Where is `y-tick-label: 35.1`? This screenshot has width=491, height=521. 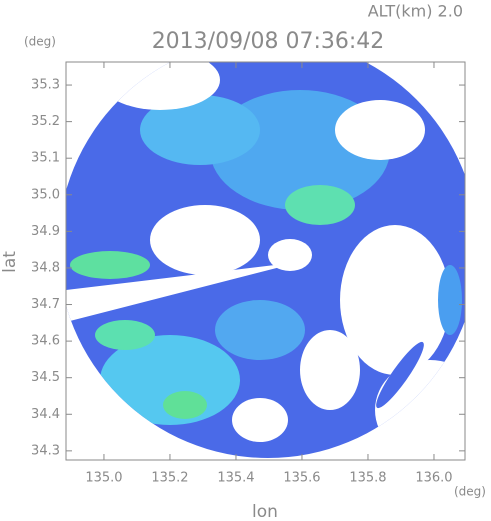
y-tick-label: 35.1 is located at coordinates (45, 158).